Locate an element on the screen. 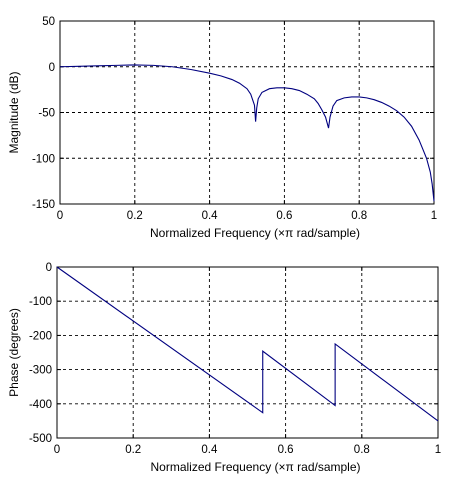 Image resolution: width=465 pixels, height=489 pixels. y-tick-label: -50 is located at coordinates (46, 114).